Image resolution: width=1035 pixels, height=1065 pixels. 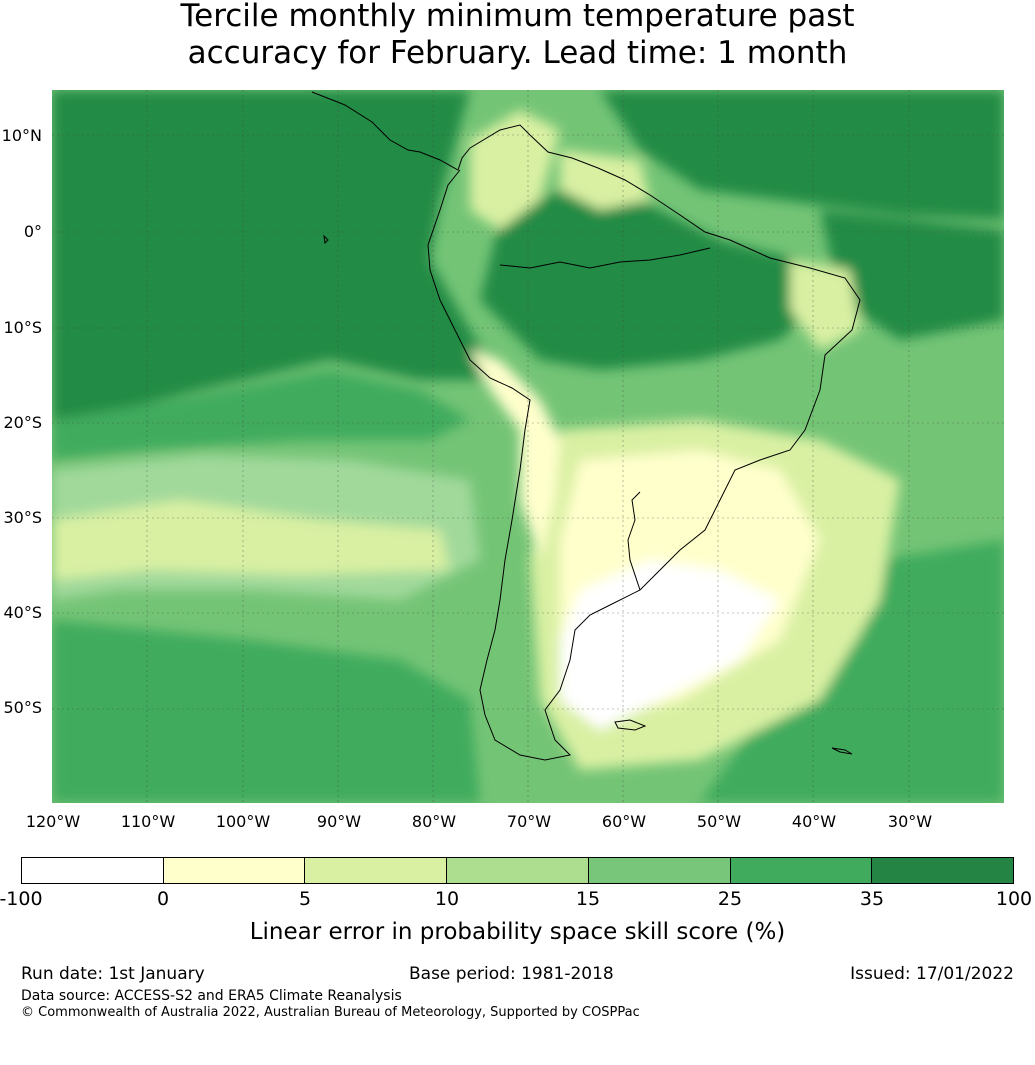 I want to click on colorbar-tick-minus100: -100, so click(x=21, y=899).